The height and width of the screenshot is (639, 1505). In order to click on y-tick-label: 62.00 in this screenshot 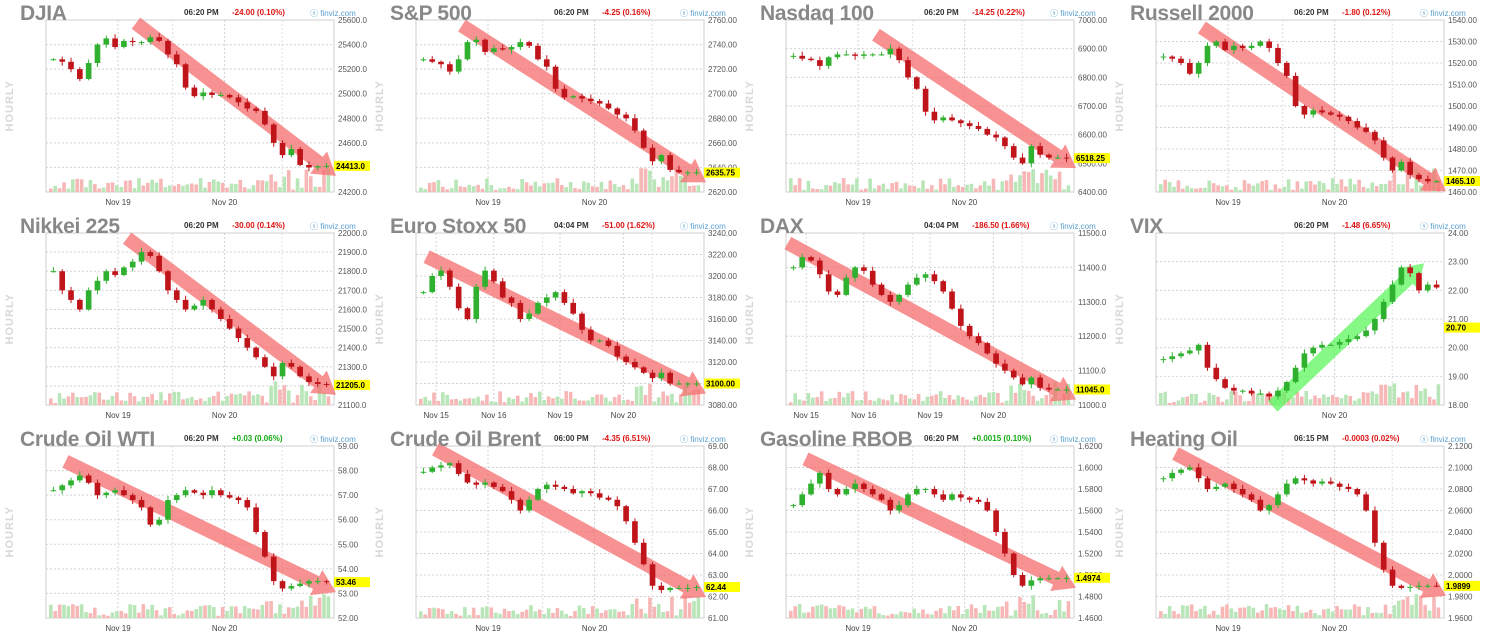, I will do `click(718, 597)`.